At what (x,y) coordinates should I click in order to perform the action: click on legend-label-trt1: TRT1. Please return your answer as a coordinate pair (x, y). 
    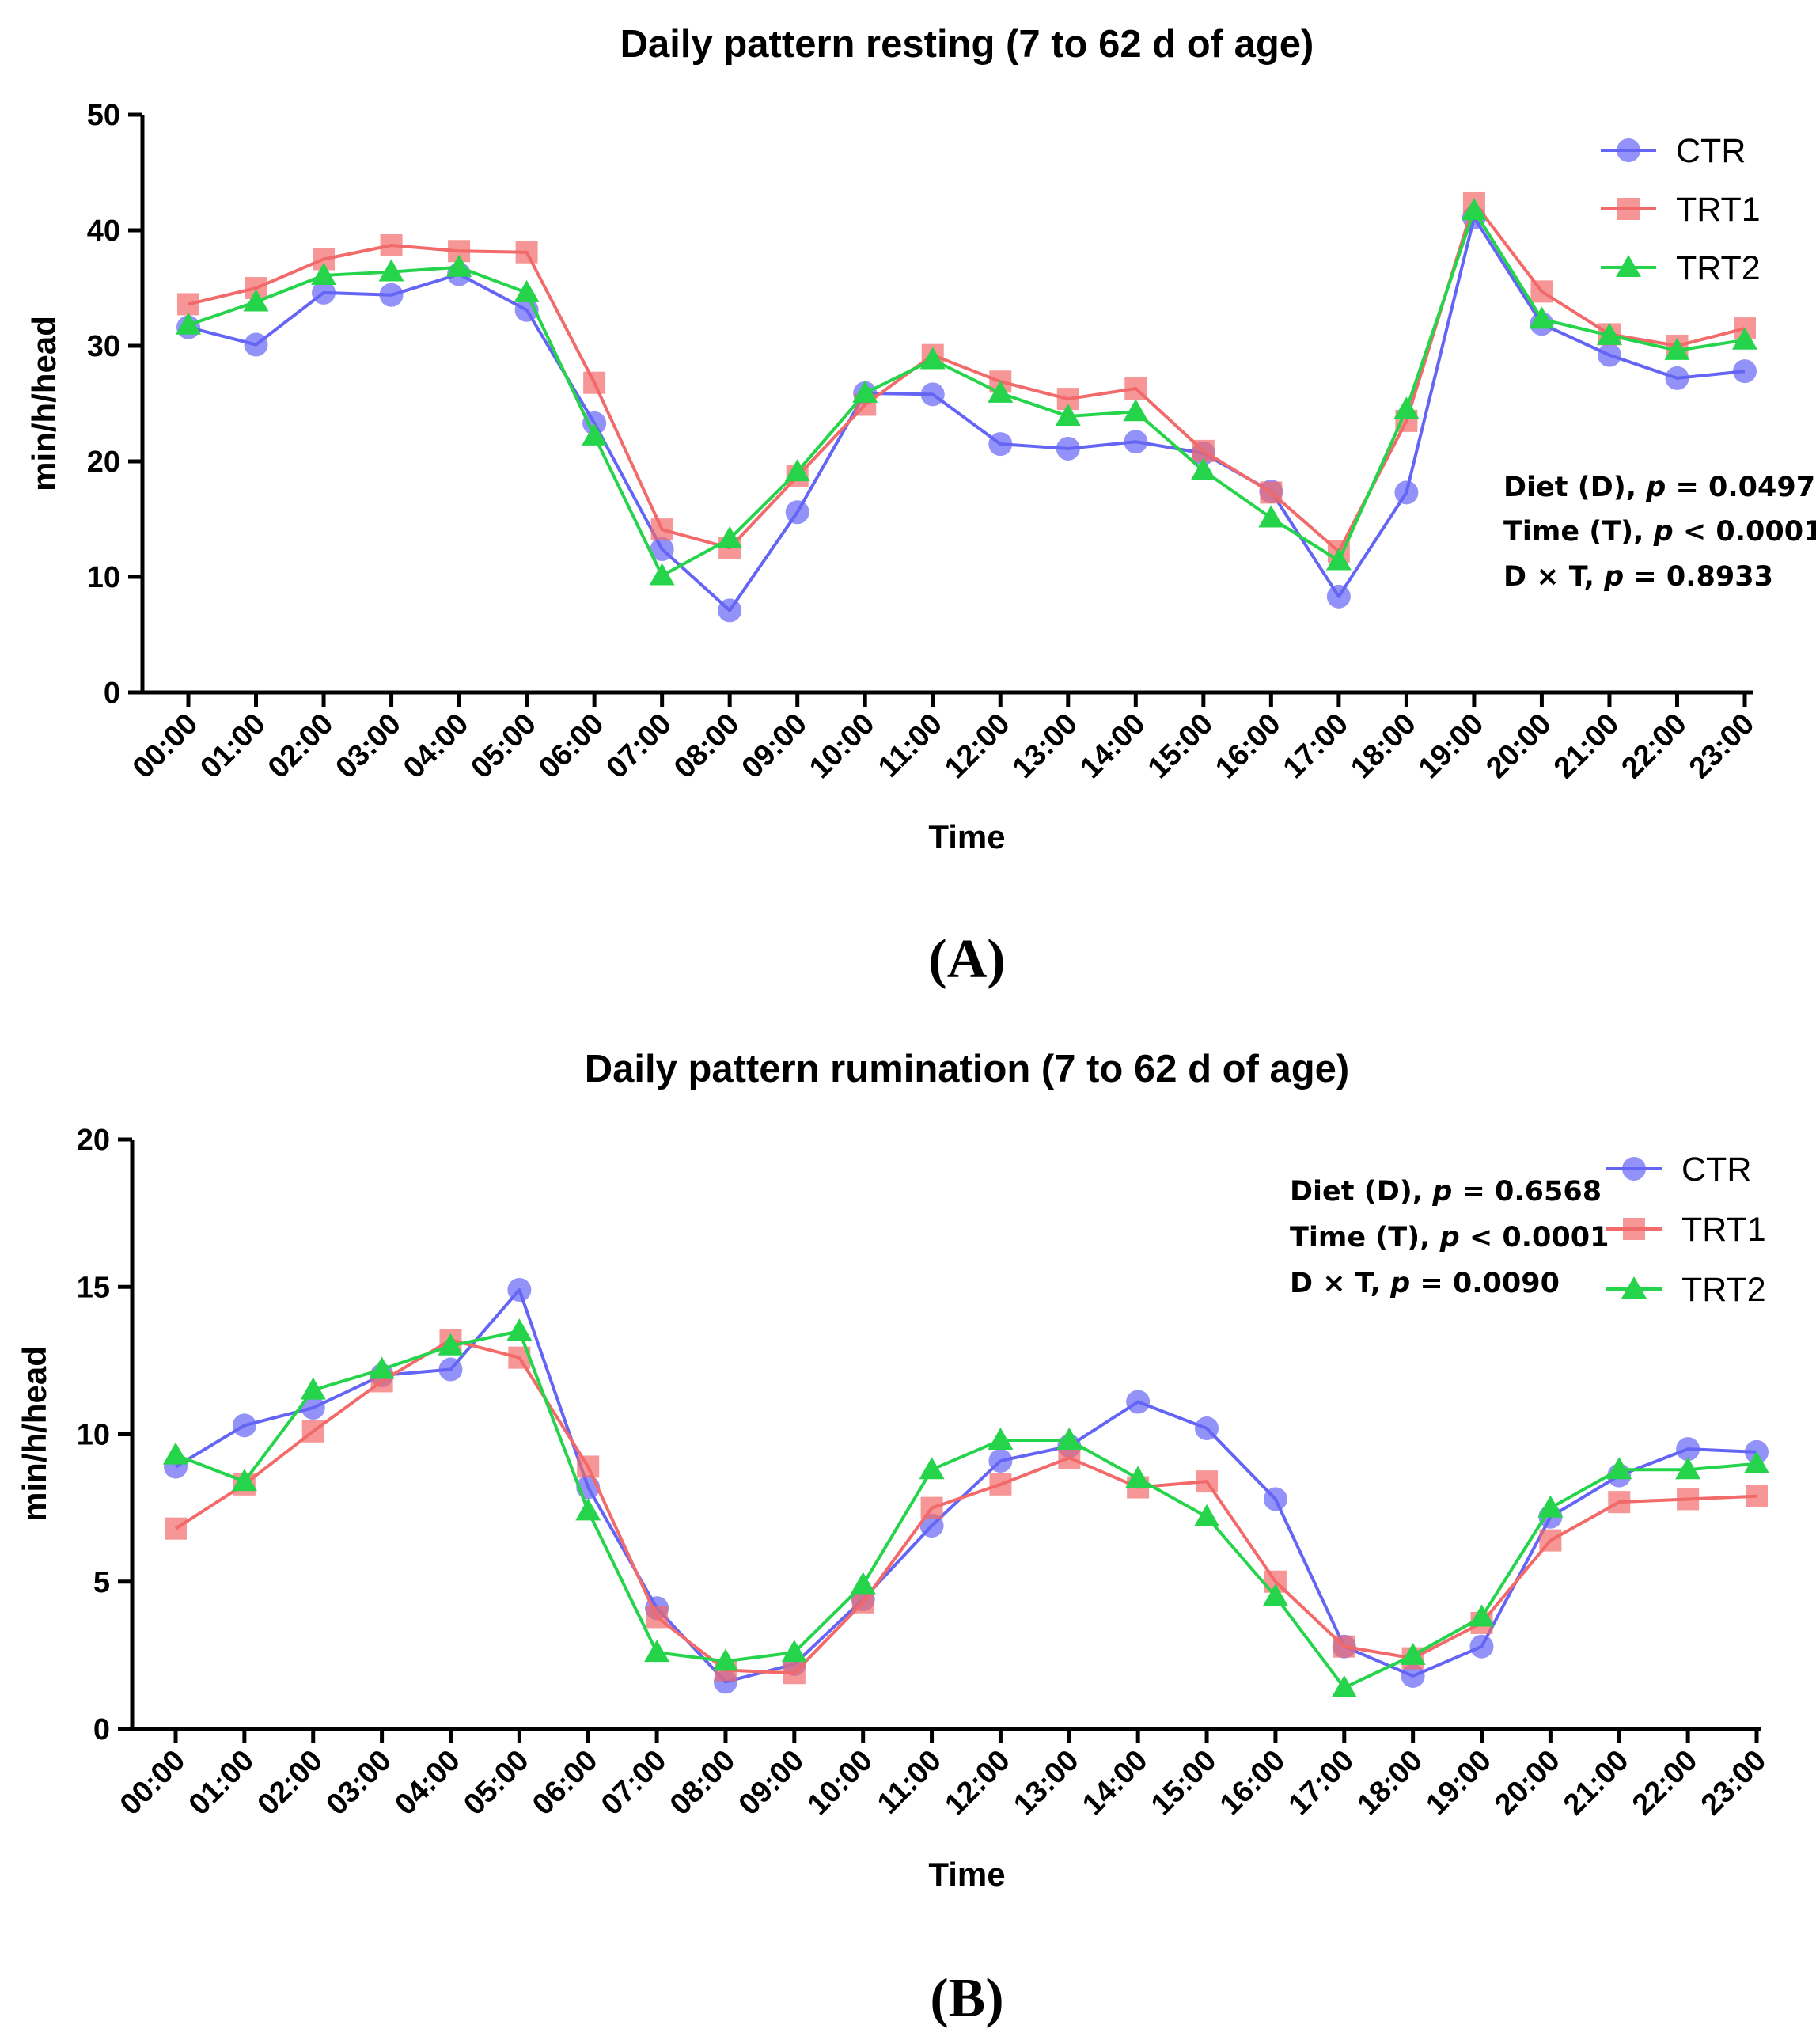
    Looking at the image, I should click on (1719, 210).